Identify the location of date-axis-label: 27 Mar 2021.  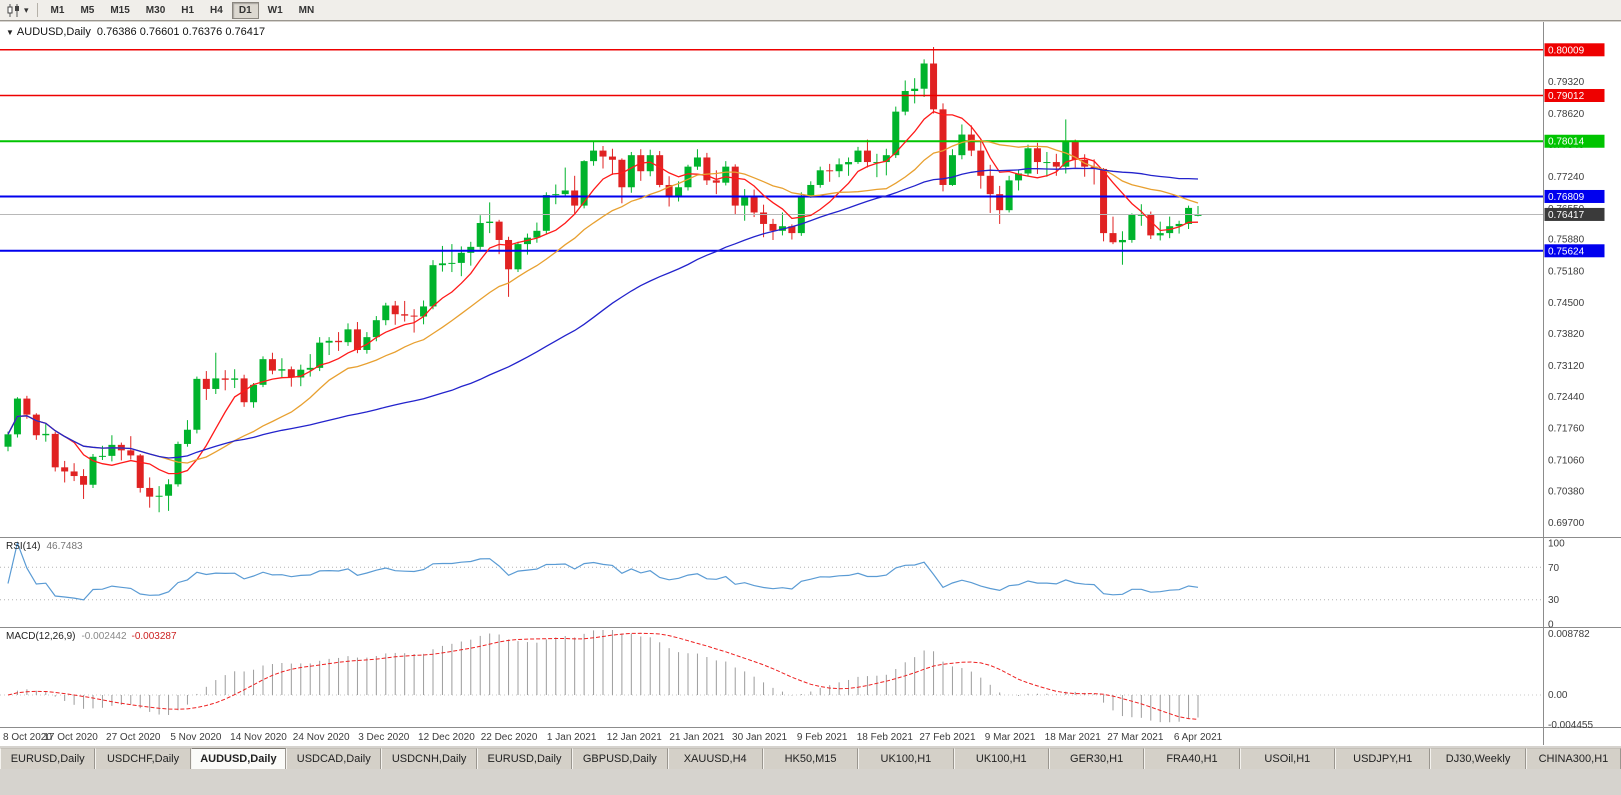
(1135, 737).